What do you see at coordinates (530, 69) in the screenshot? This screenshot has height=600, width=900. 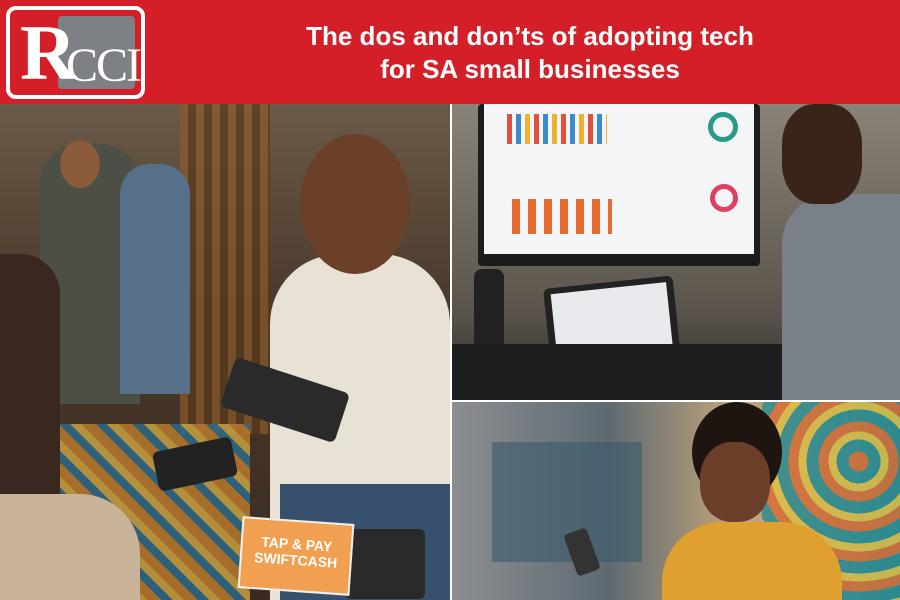 I see `title-line-2: for SA small businesses` at bounding box center [530, 69].